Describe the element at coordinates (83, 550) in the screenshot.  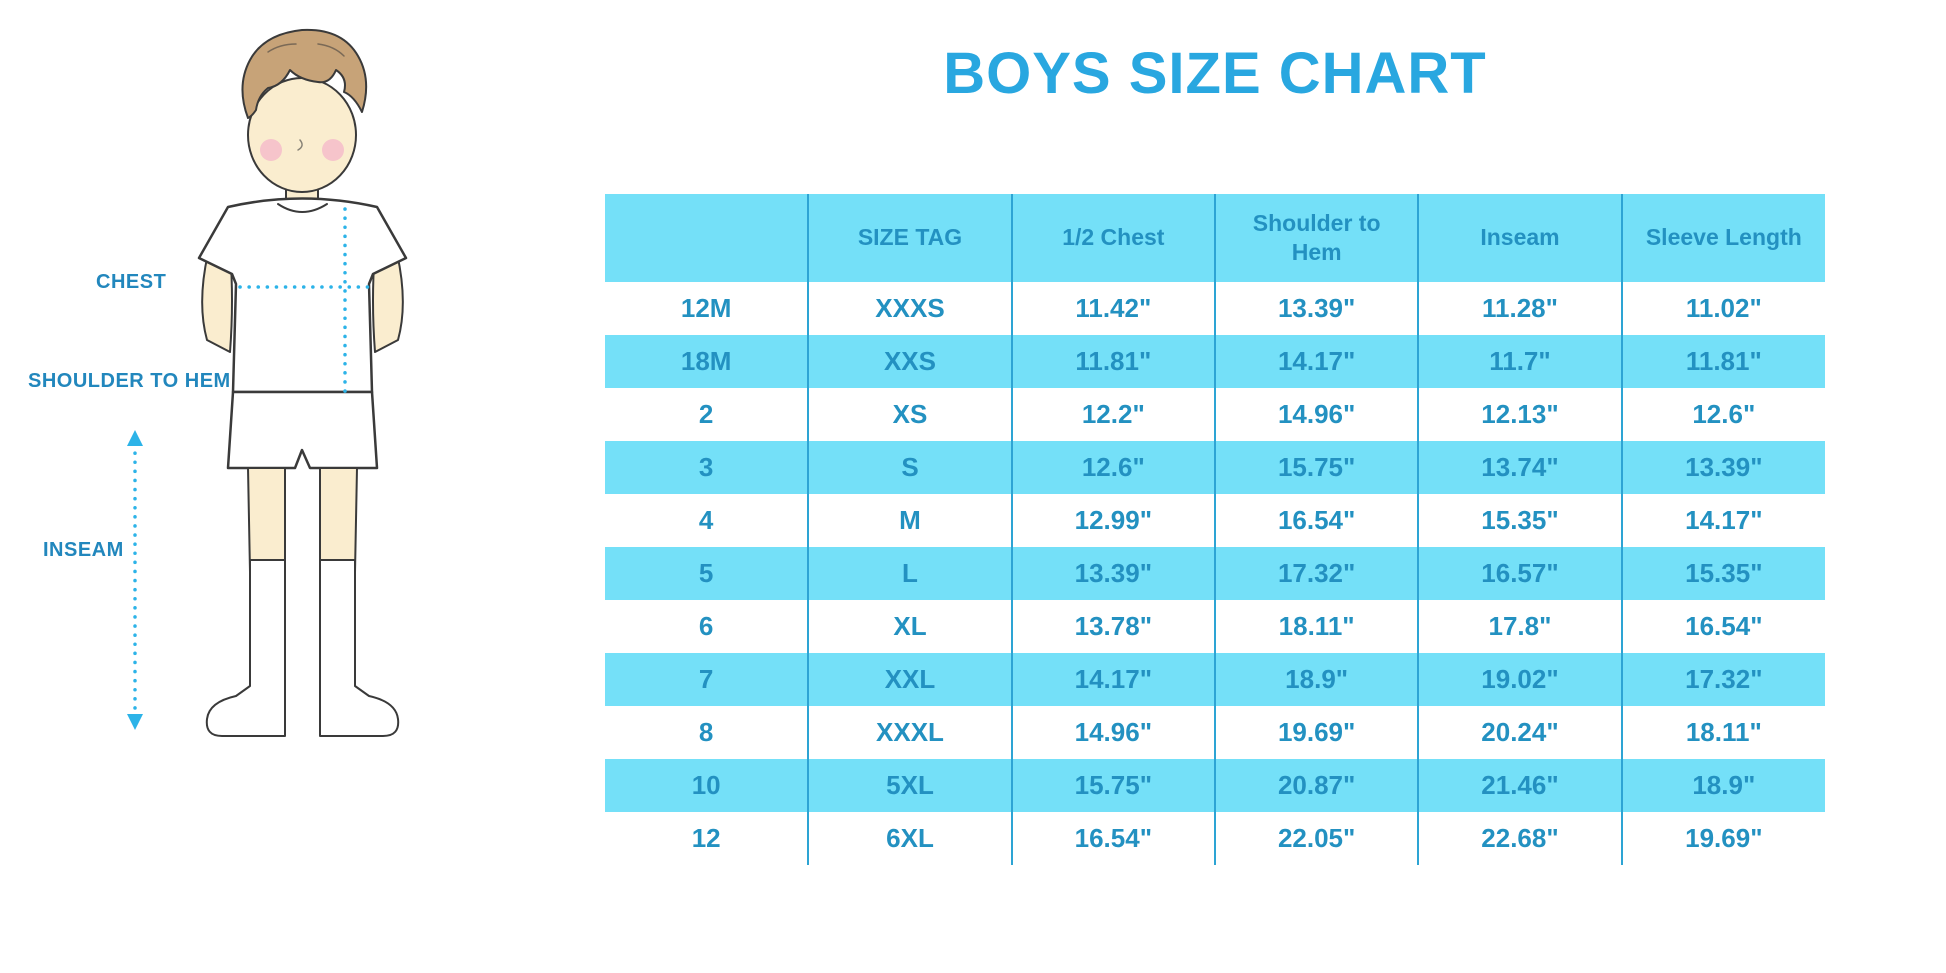
I see `inseam-label: INSEAM` at that location.